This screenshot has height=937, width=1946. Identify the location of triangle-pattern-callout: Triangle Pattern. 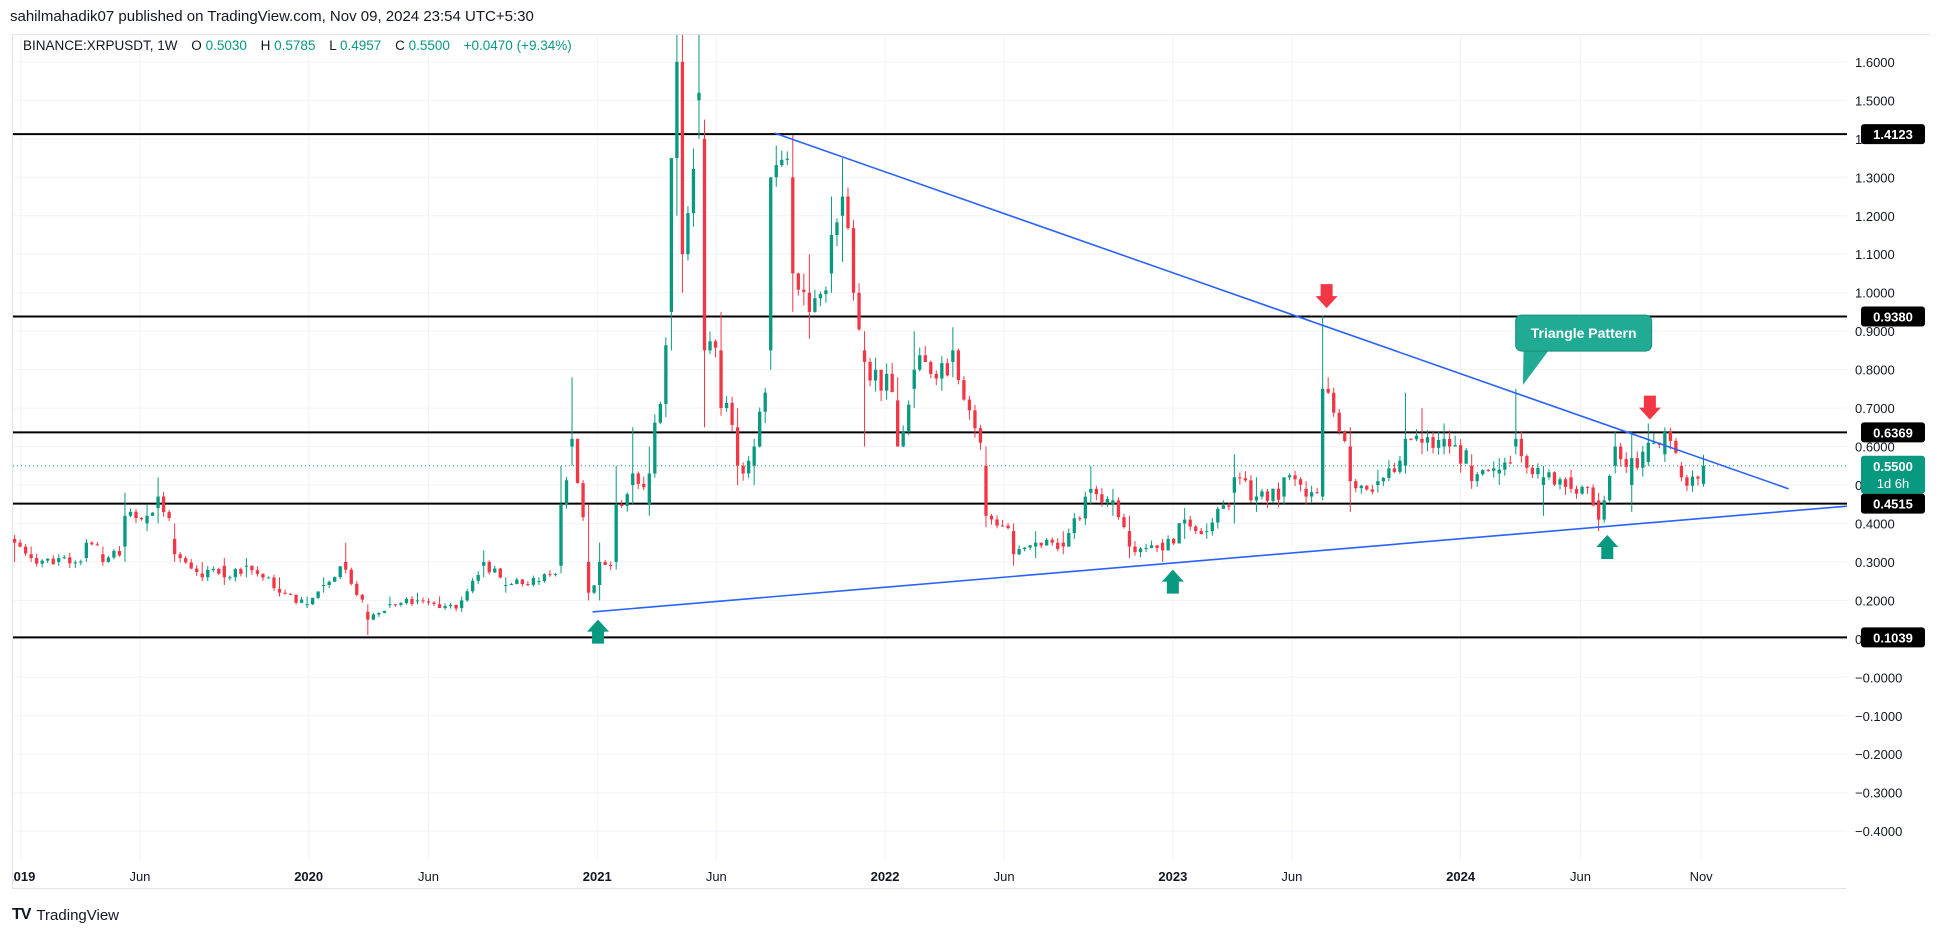
(1584, 349).